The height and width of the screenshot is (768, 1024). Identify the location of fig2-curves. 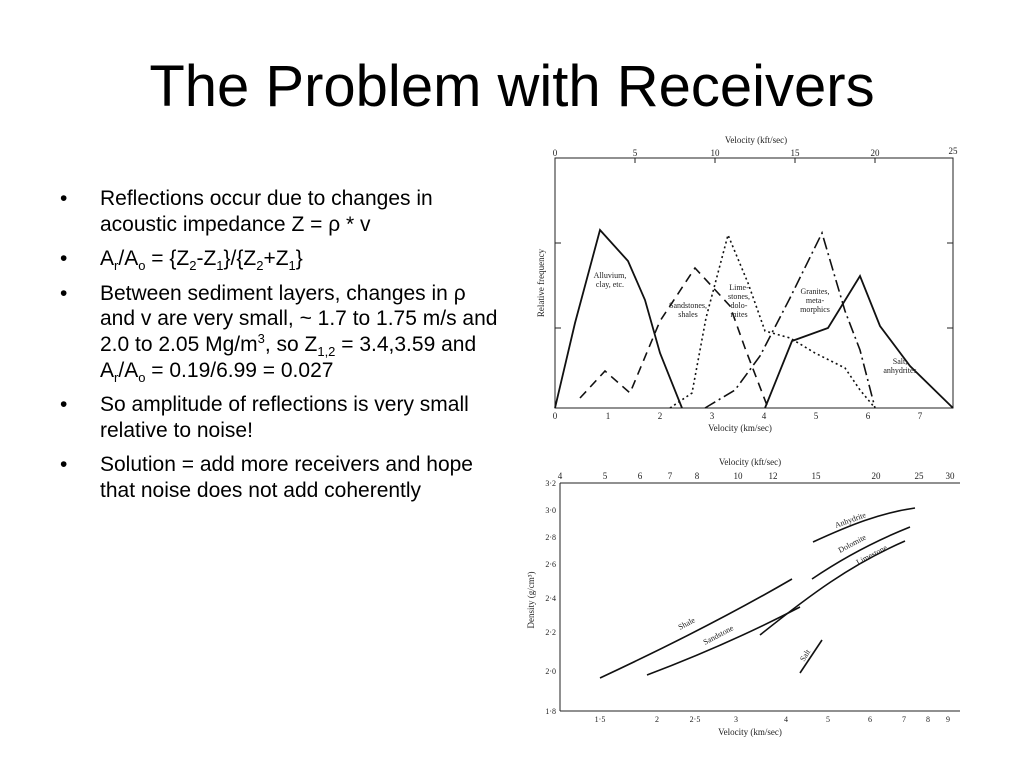
(757, 593).